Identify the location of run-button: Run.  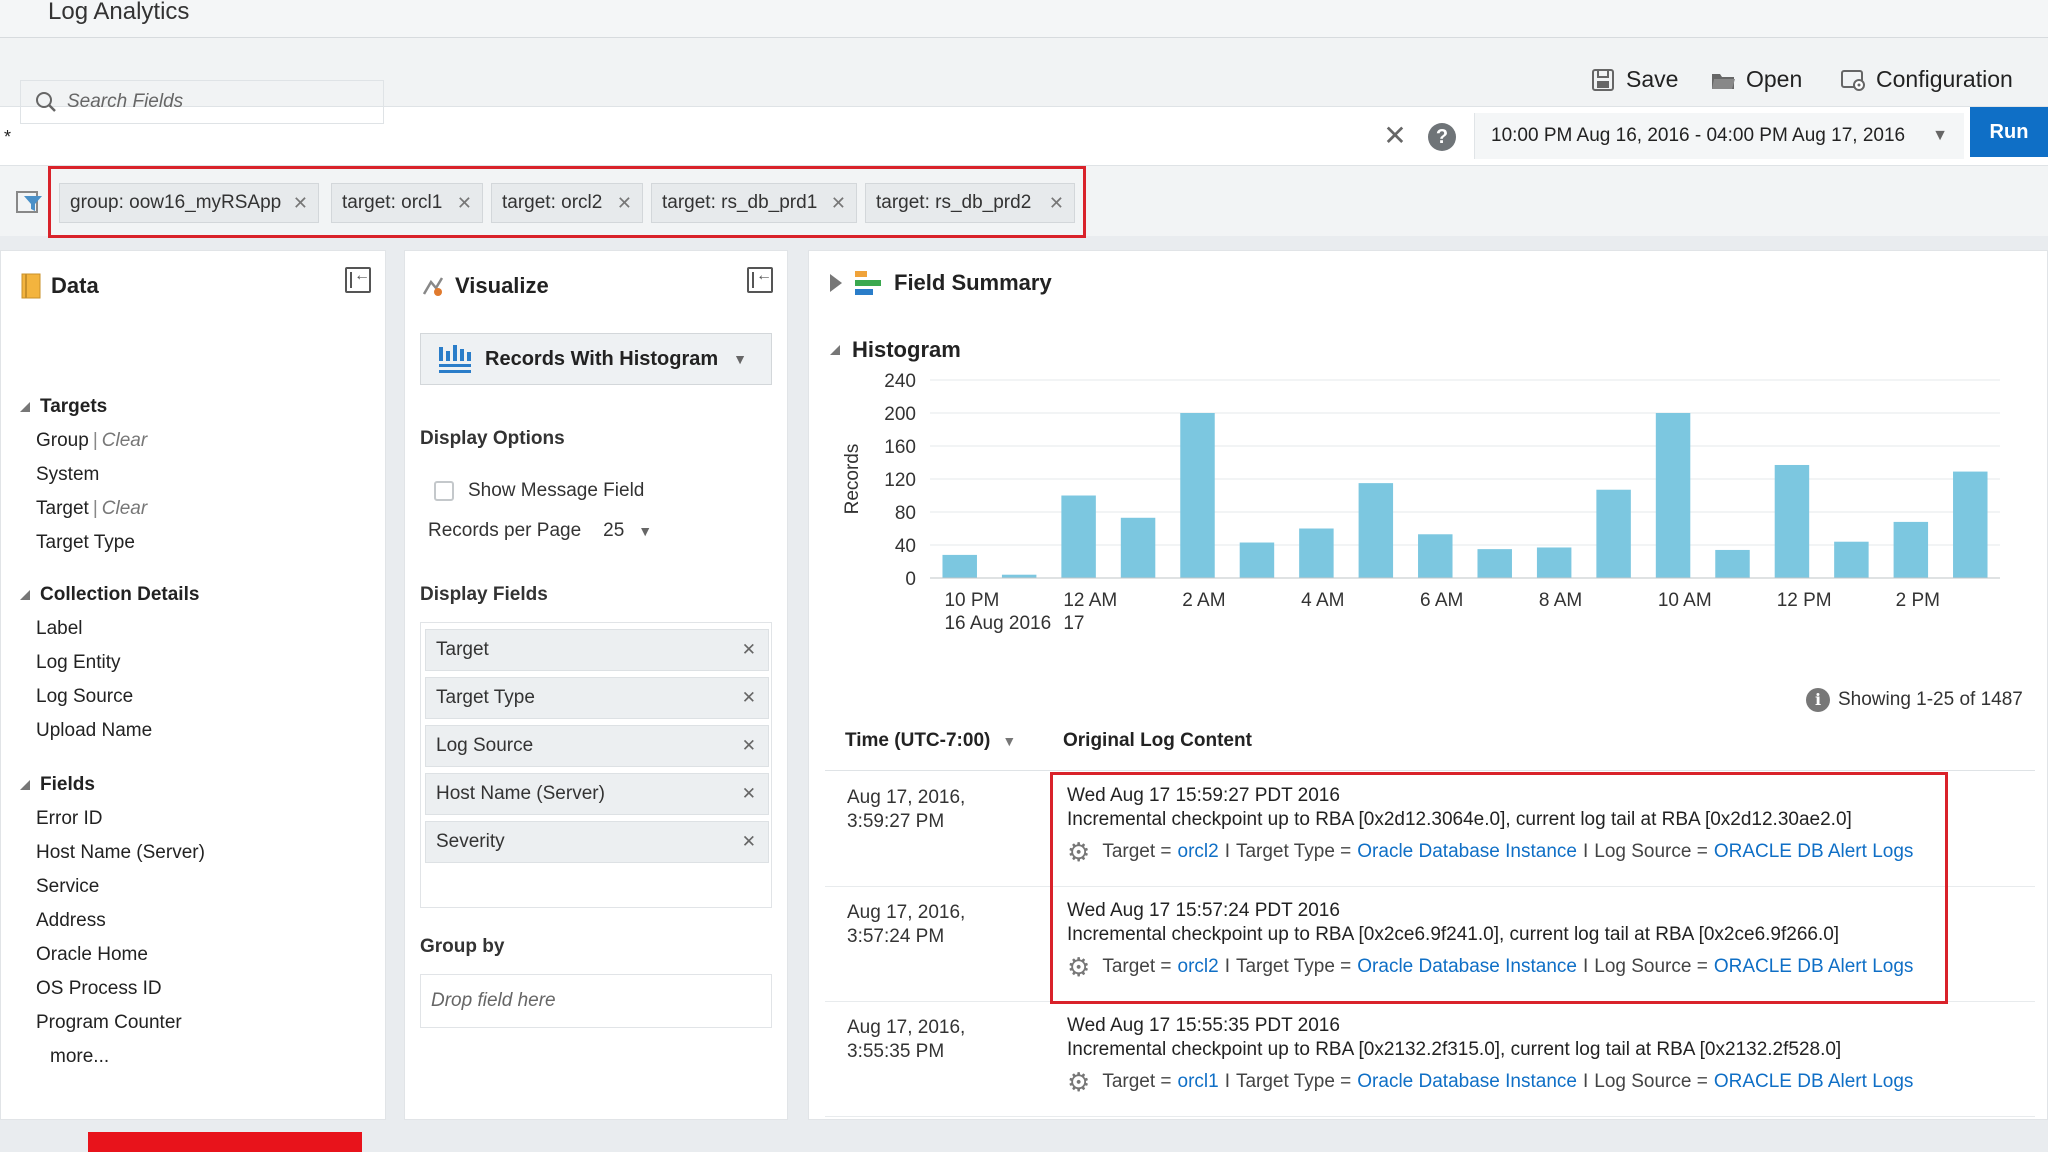
(2009, 132).